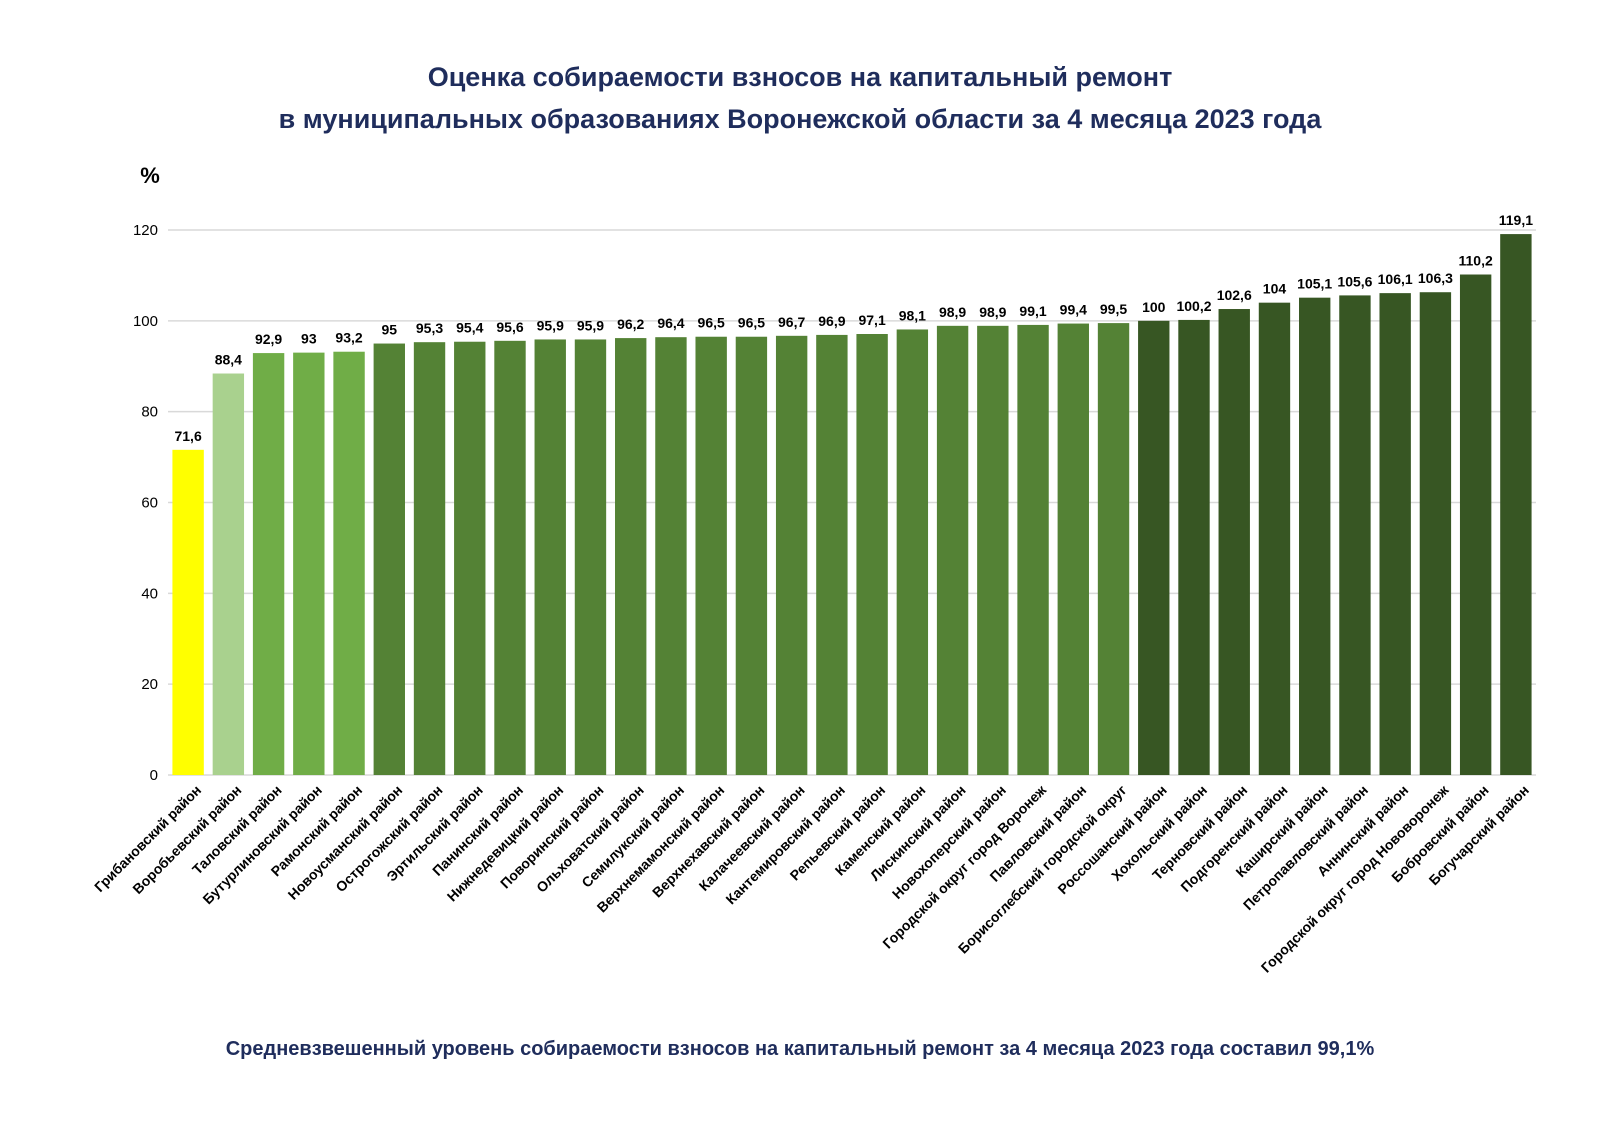 The width and height of the screenshot is (1600, 1131). Describe the element at coordinates (149, 412) in the screenshot. I see `y-tick-label: 80` at that location.